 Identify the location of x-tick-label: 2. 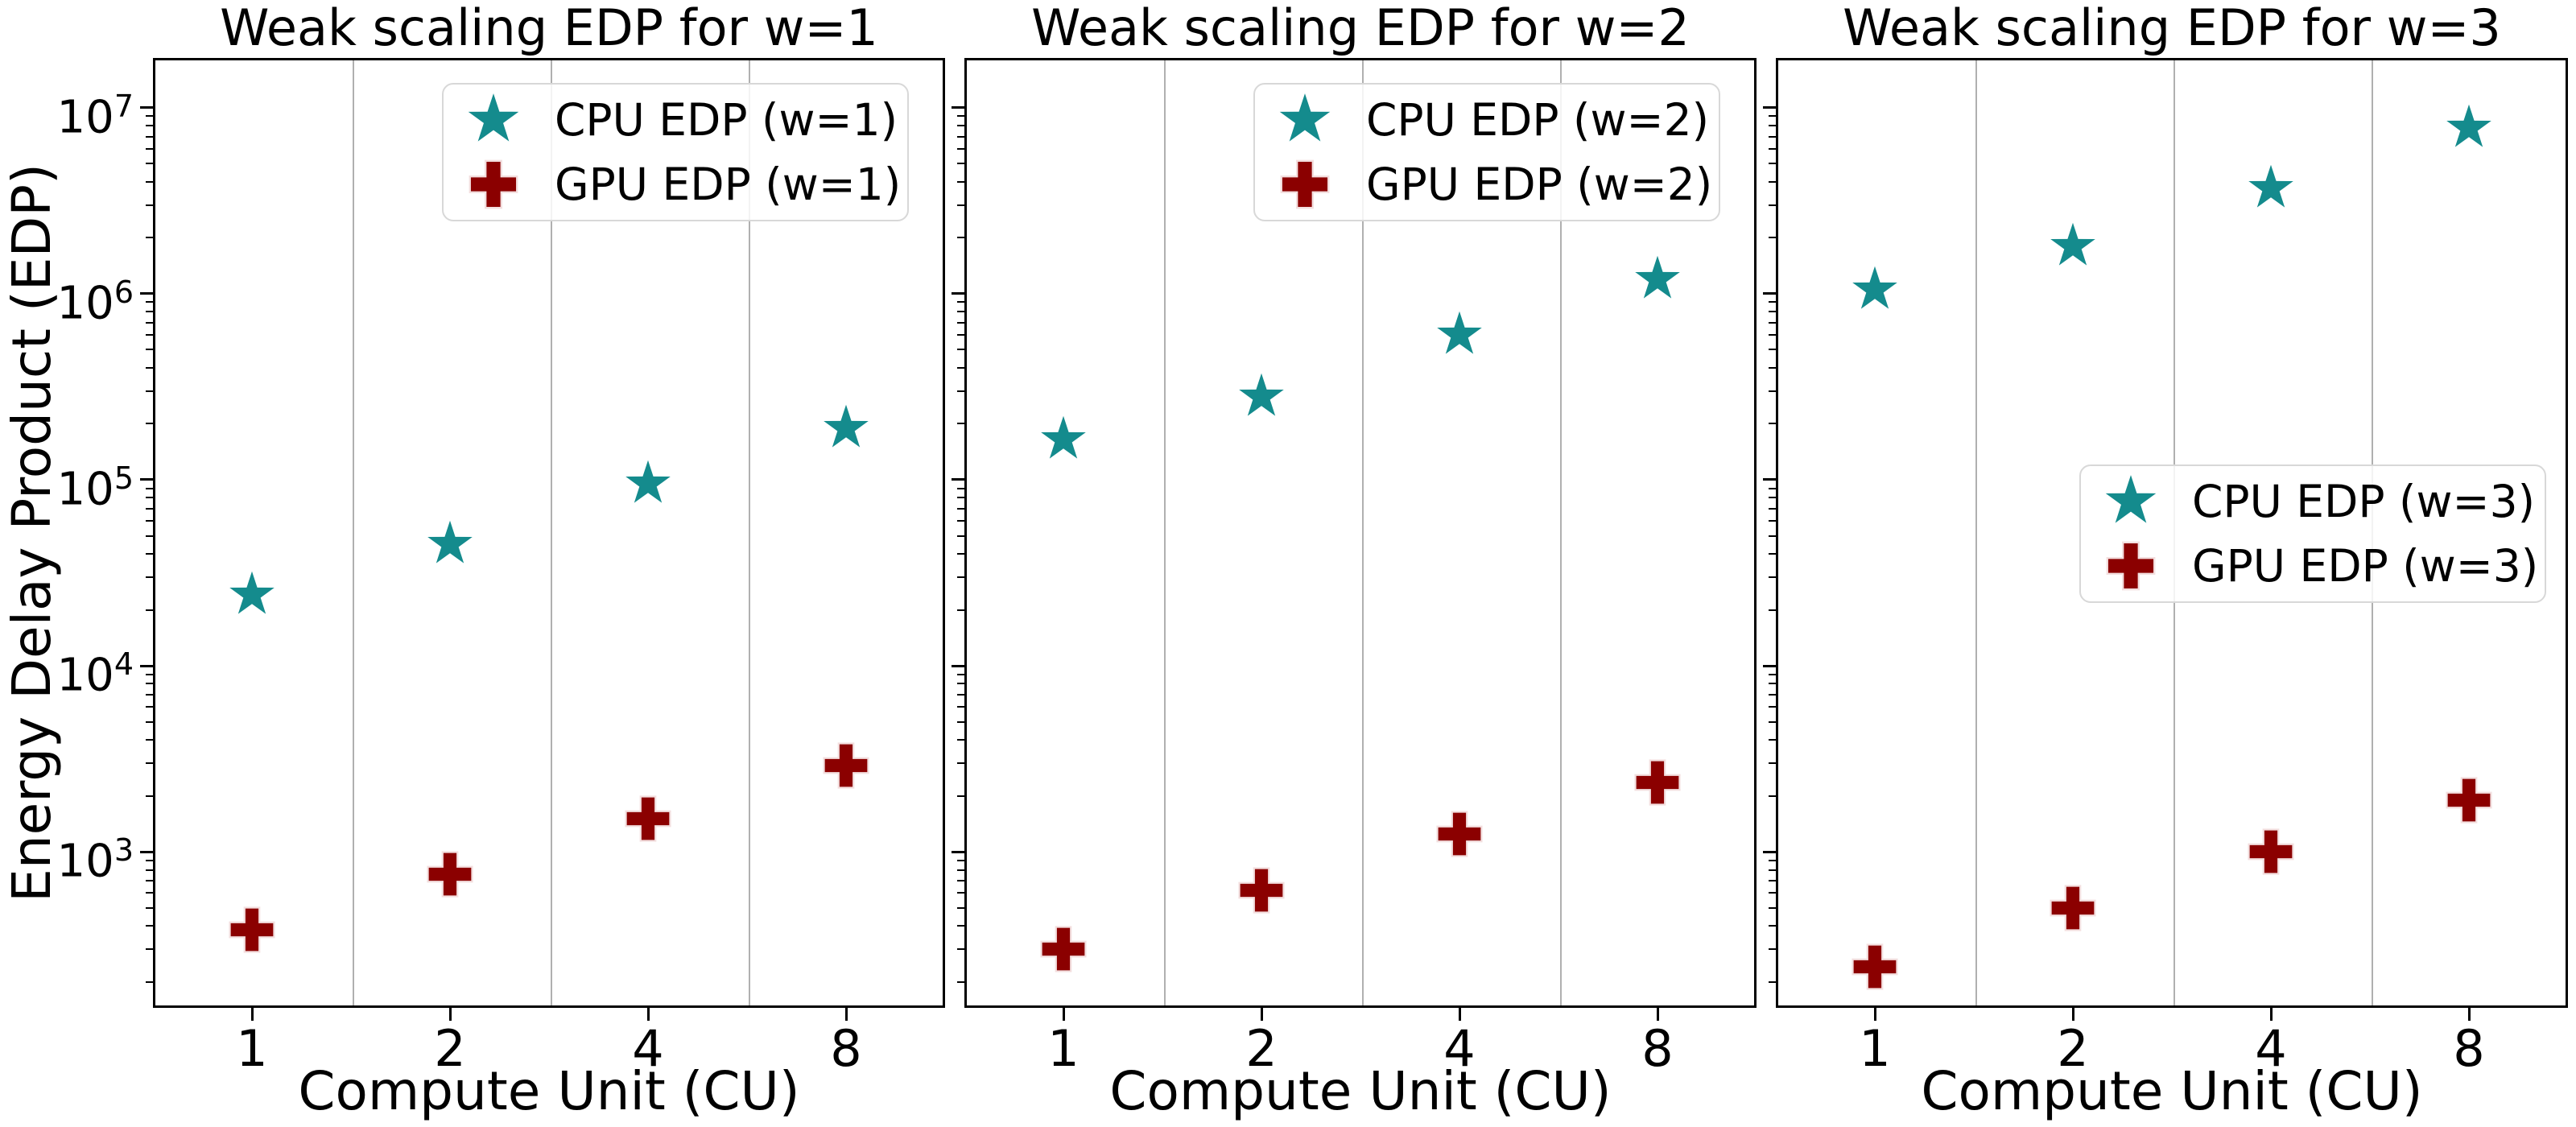
(2073, 1048).